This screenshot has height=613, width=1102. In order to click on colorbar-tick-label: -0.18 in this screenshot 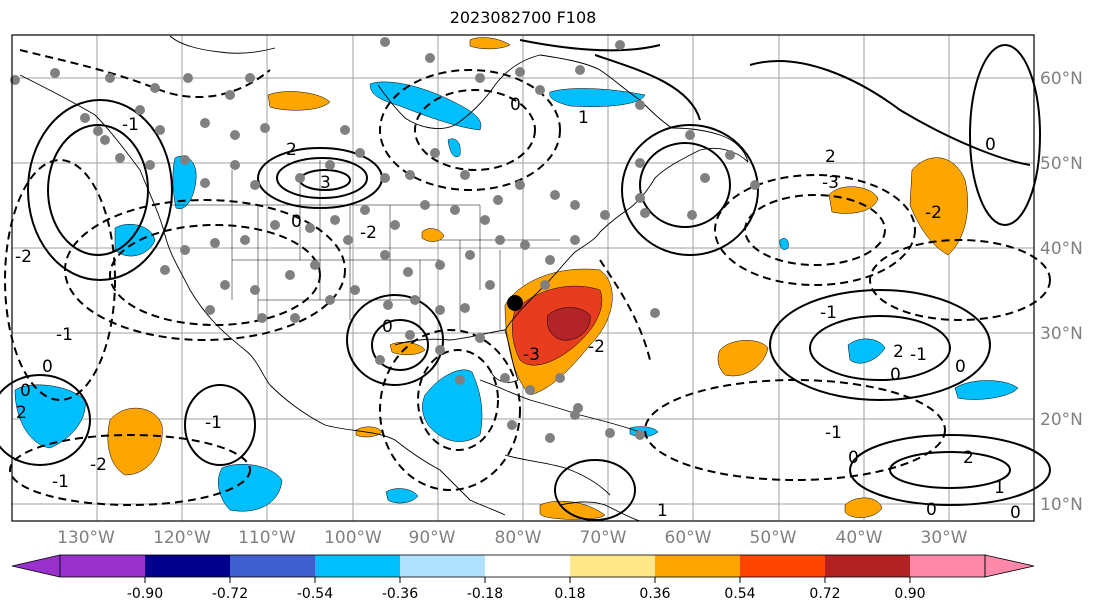, I will do `click(485, 594)`.